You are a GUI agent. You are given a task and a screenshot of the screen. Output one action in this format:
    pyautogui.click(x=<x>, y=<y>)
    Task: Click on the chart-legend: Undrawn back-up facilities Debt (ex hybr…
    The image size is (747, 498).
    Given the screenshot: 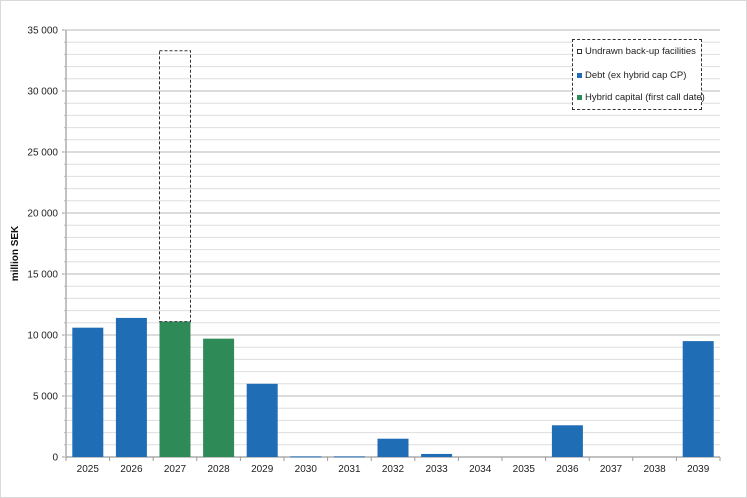 What is the action you would take?
    pyautogui.click(x=638, y=74)
    